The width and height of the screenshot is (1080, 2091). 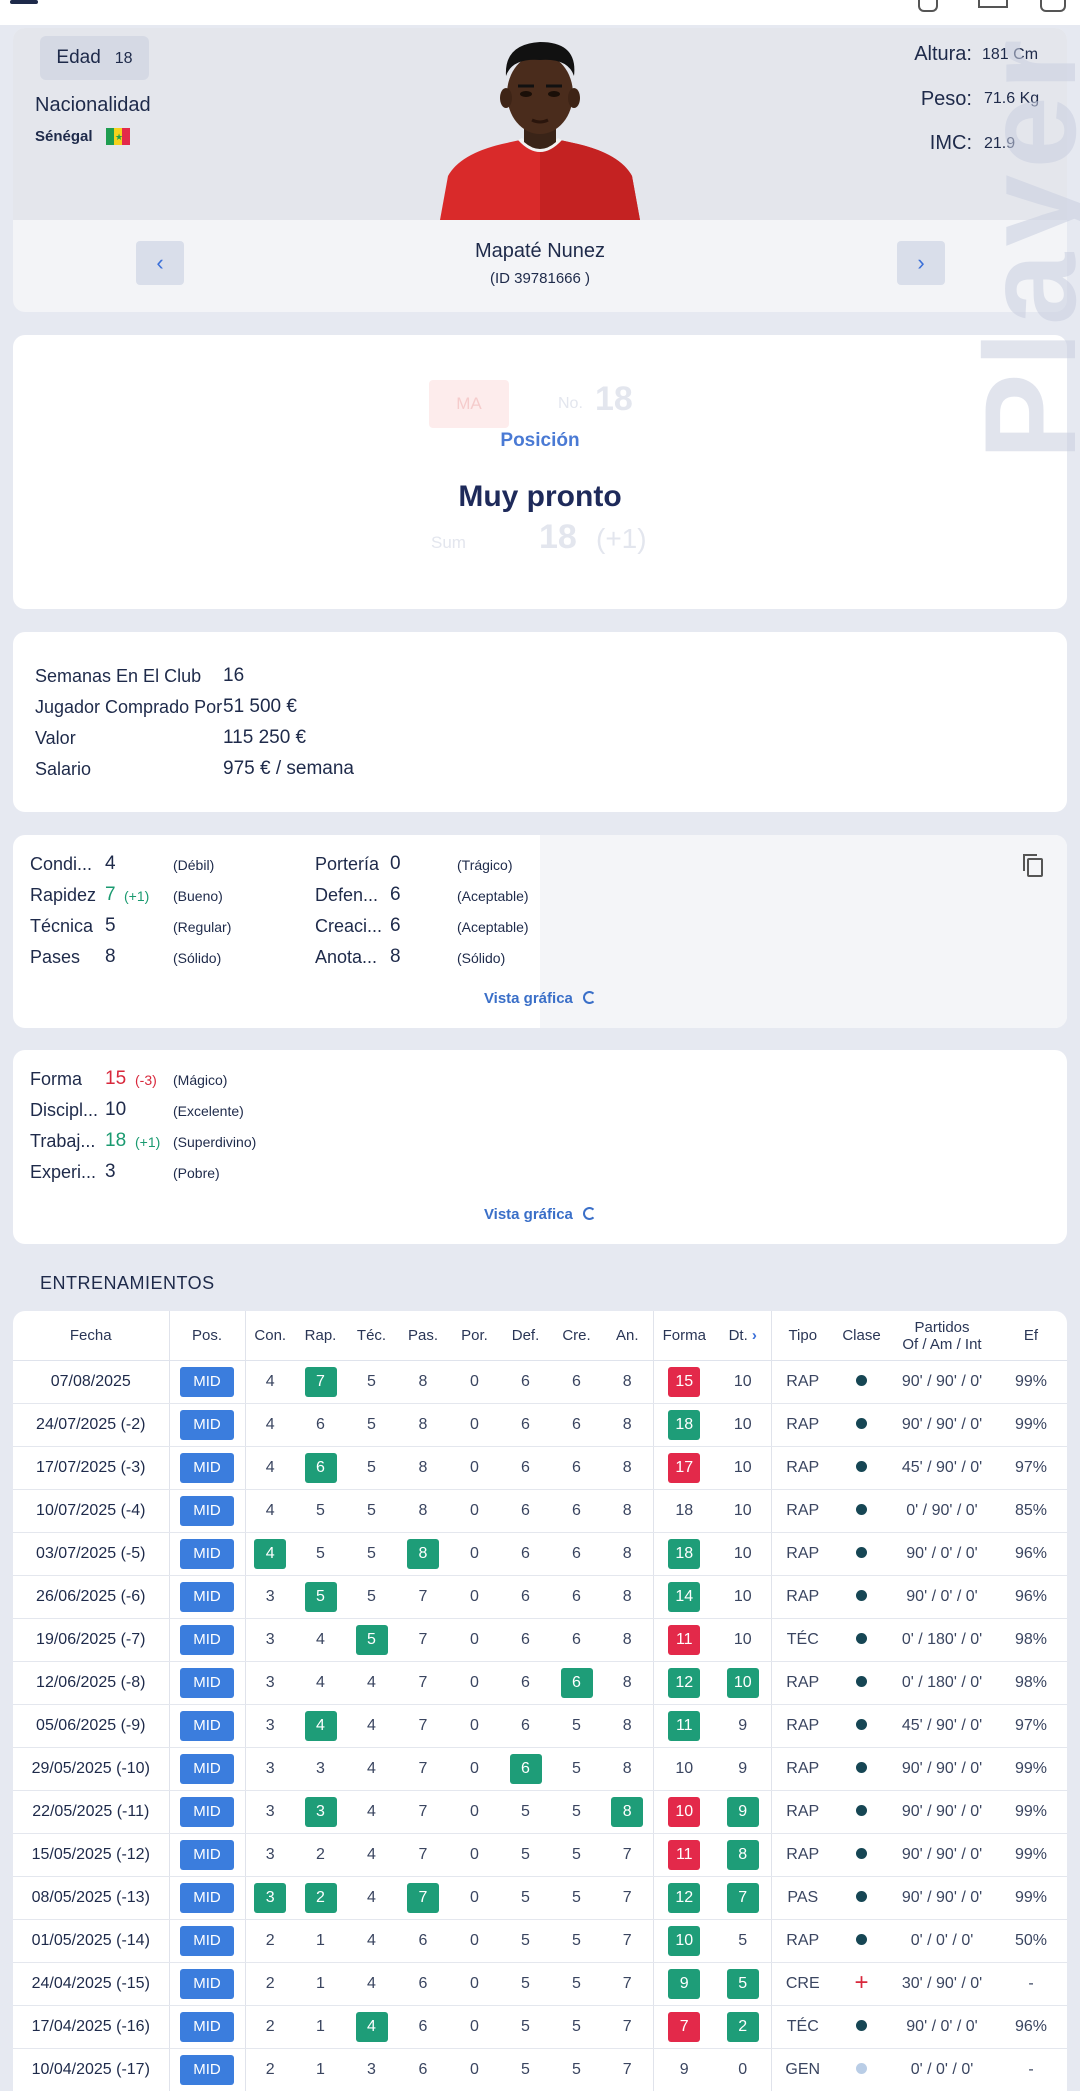 What do you see at coordinates (684, 1984) in the screenshot?
I see `highlight-forma: 9` at bounding box center [684, 1984].